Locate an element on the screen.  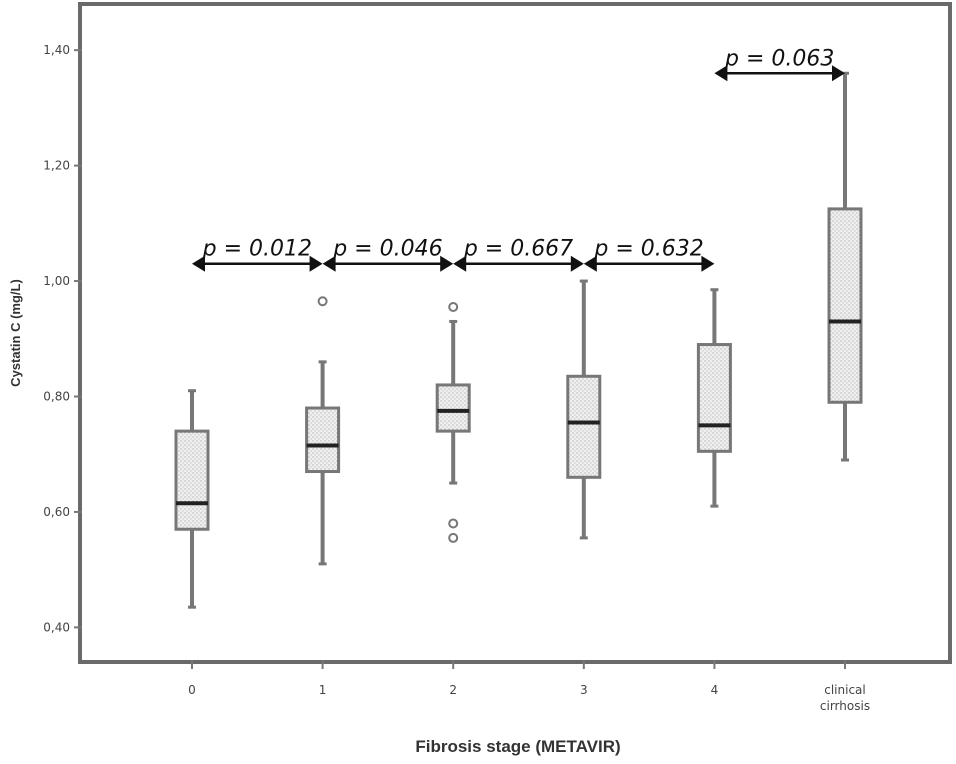
comparison-bracket: p = 0.632 is located at coordinates (649, 254).